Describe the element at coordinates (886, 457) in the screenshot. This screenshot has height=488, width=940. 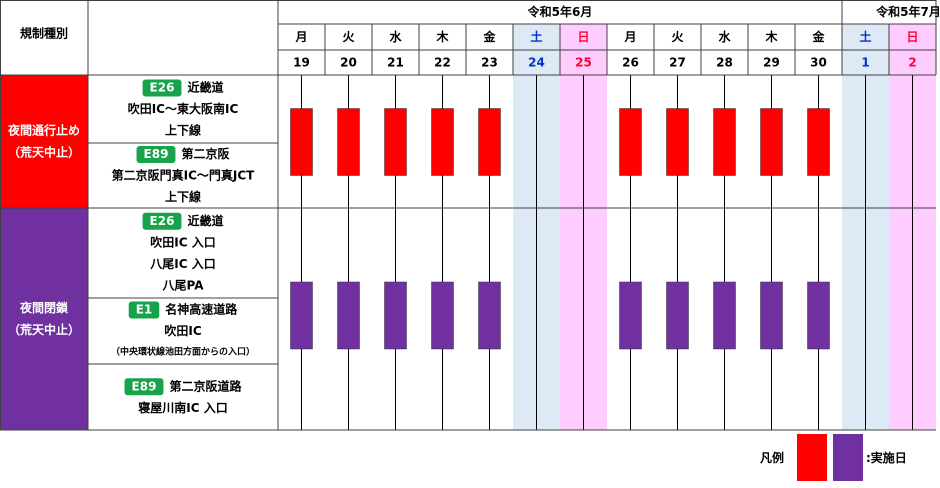
I see `legend-text: :実施日` at that location.